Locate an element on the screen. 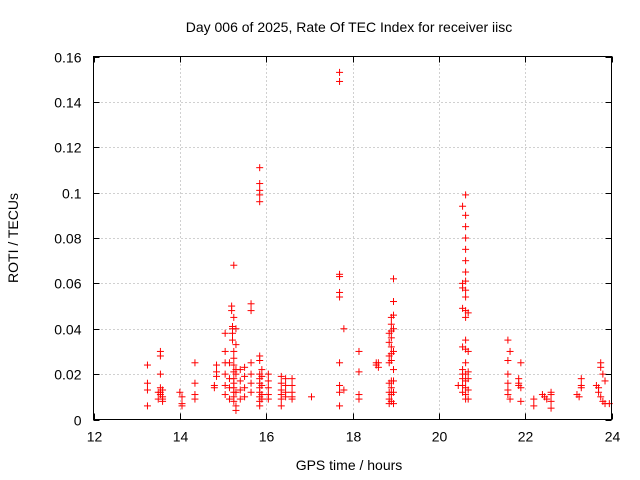 This screenshot has width=640, height=480. x-tick-label: 12 is located at coordinates (95, 437).